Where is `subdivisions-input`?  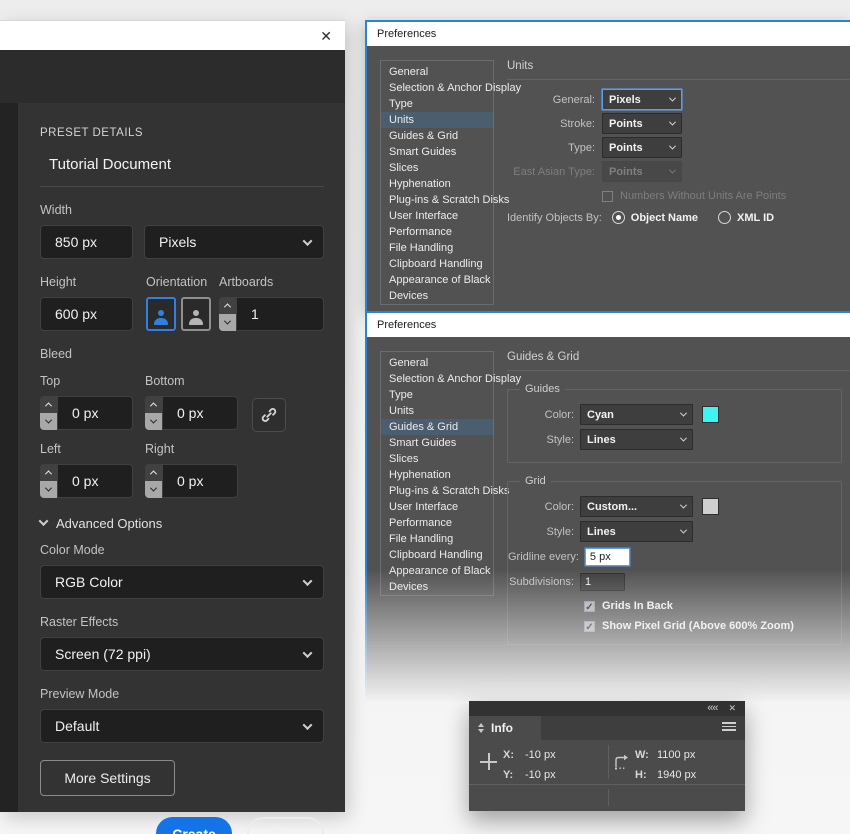
subdivisions-input is located at coordinates (602, 581).